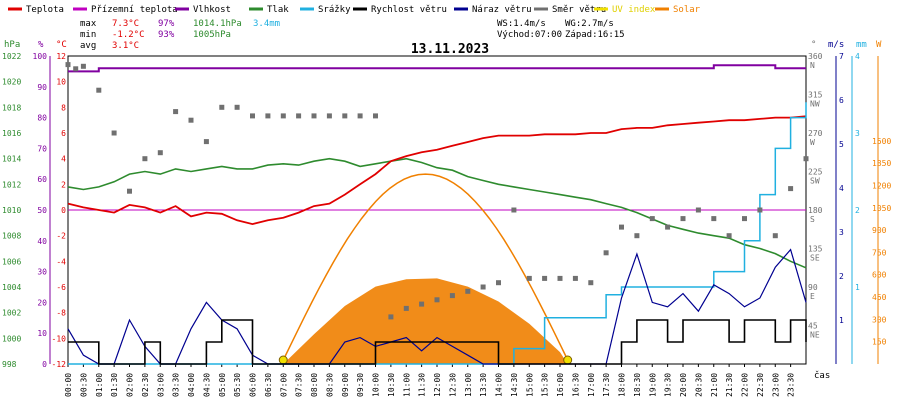 This screenshot has width=900, height=400. What do you see at coordinates (841, 232) in the screenshot?
I see `ms-tick-label: 3` at bounding box center [841, 232].